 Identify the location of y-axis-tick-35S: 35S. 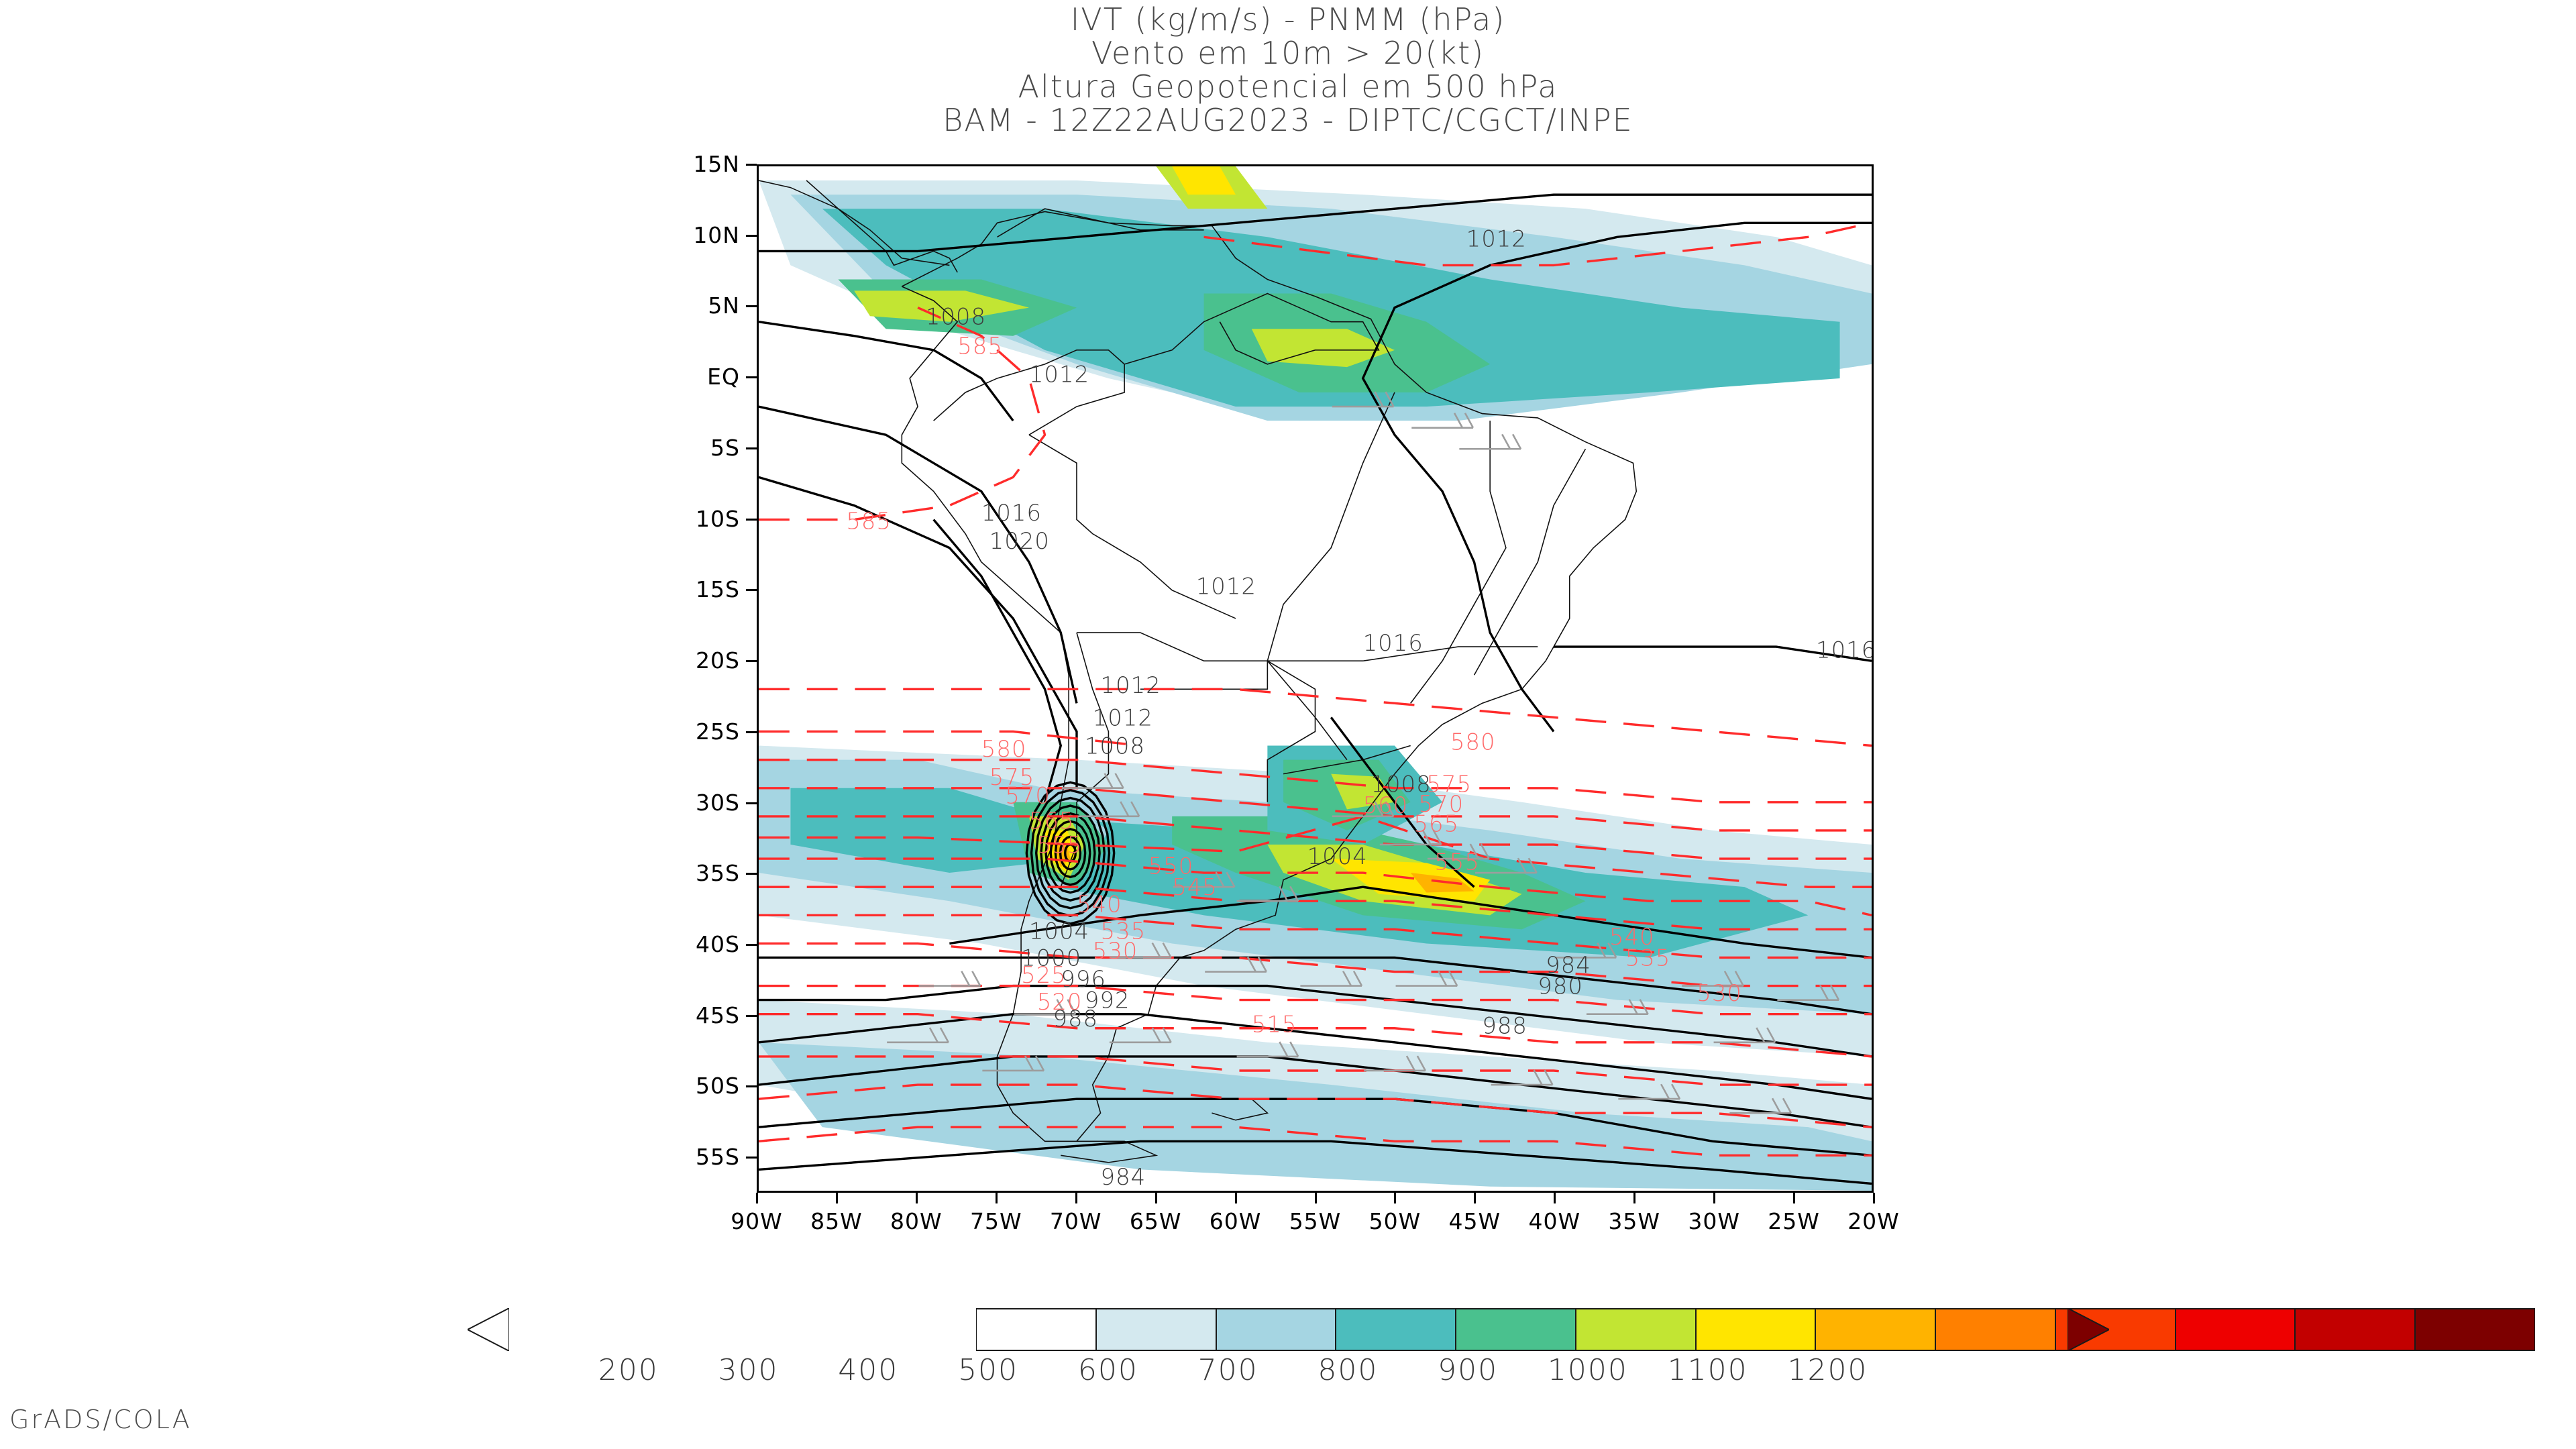
(718, 873).